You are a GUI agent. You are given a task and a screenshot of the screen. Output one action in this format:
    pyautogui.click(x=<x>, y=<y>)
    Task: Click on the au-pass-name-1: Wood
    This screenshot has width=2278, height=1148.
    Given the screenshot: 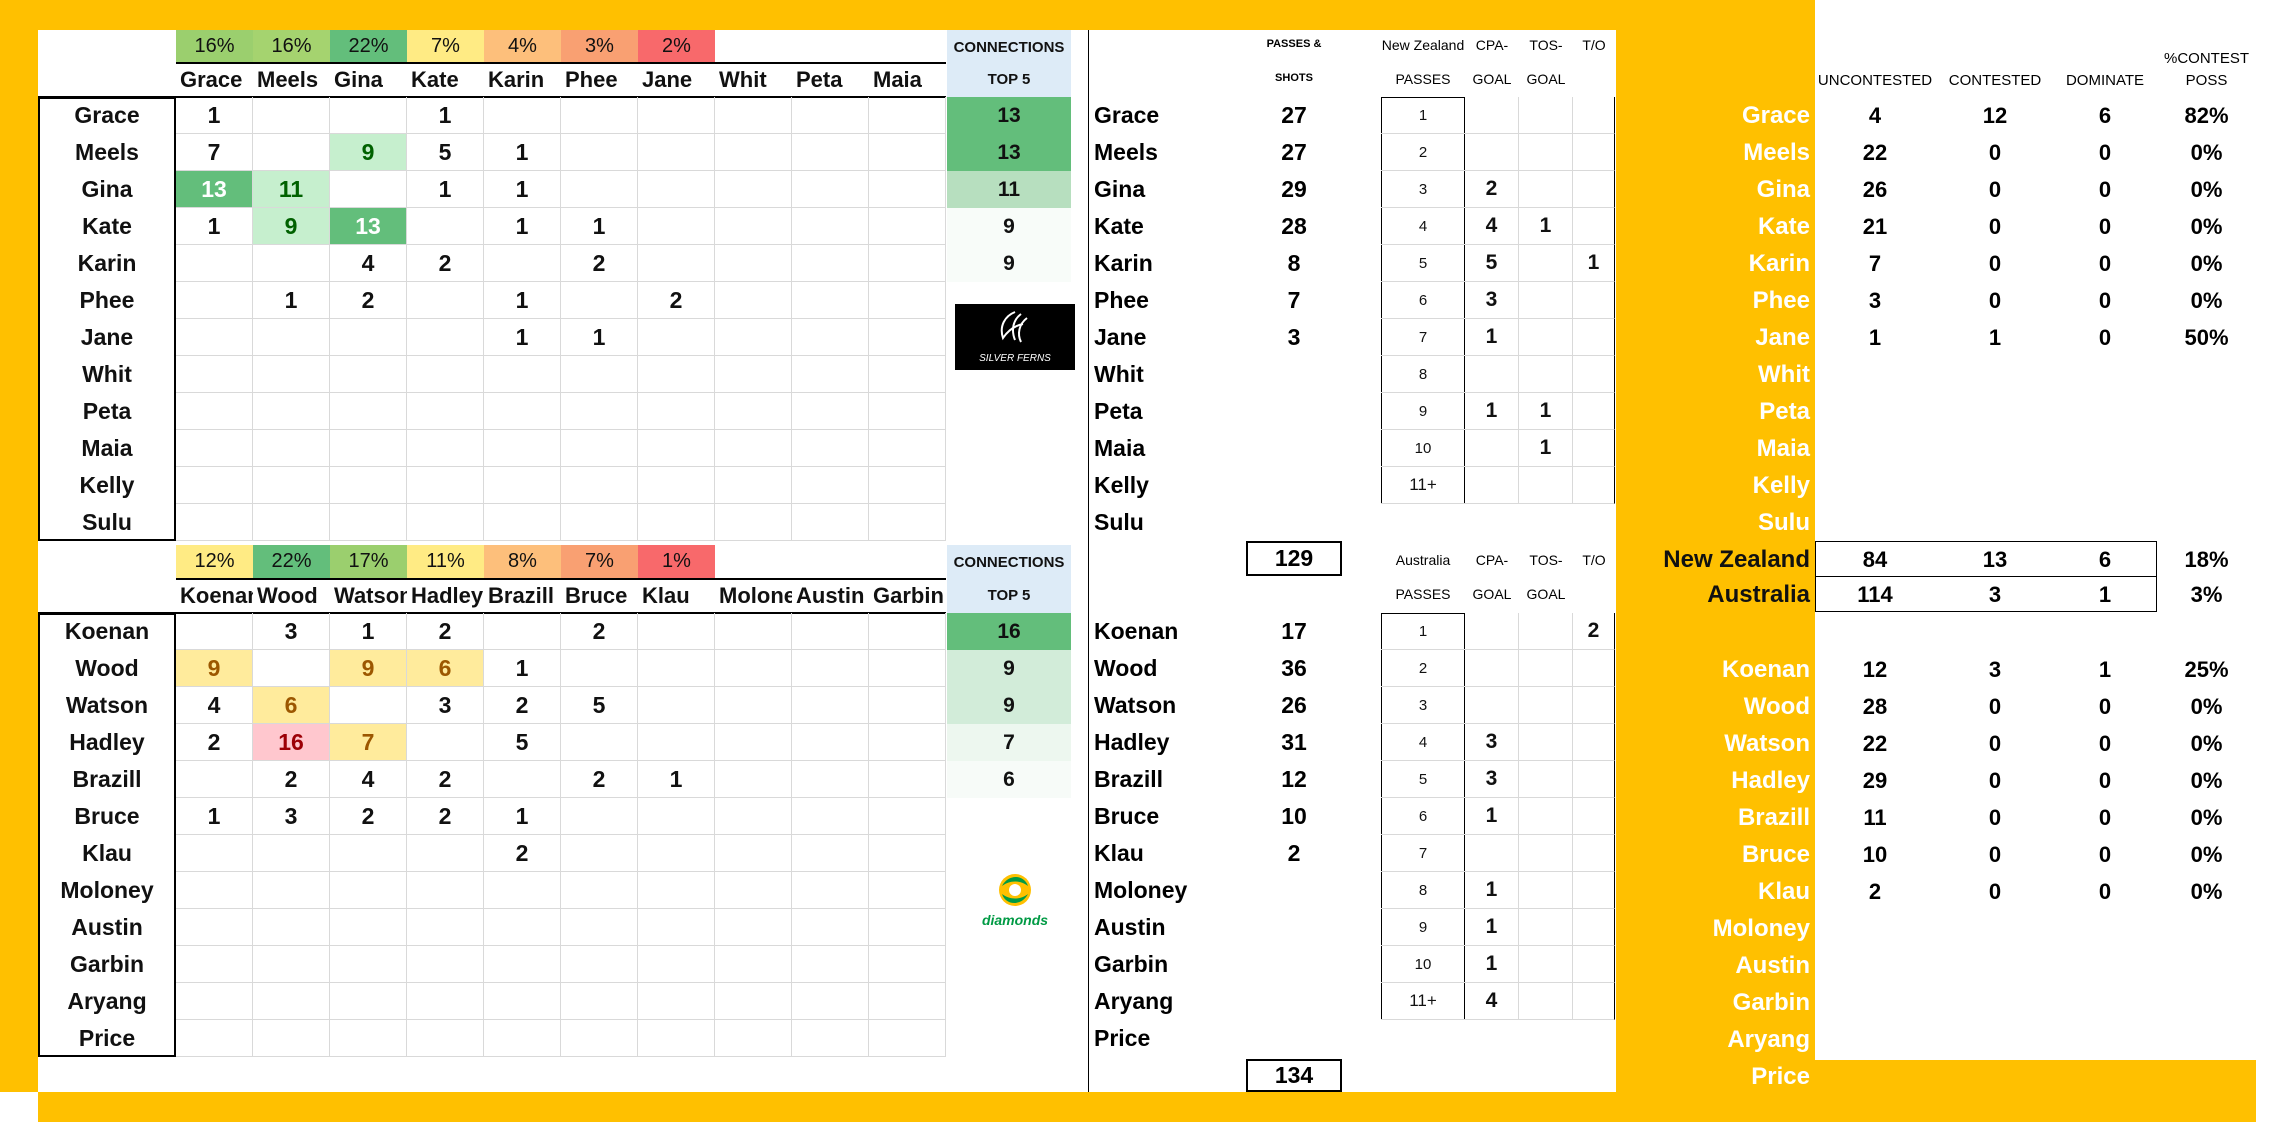 What is the action you would take?
    pyautogui.click(x=1126, y=668)
    